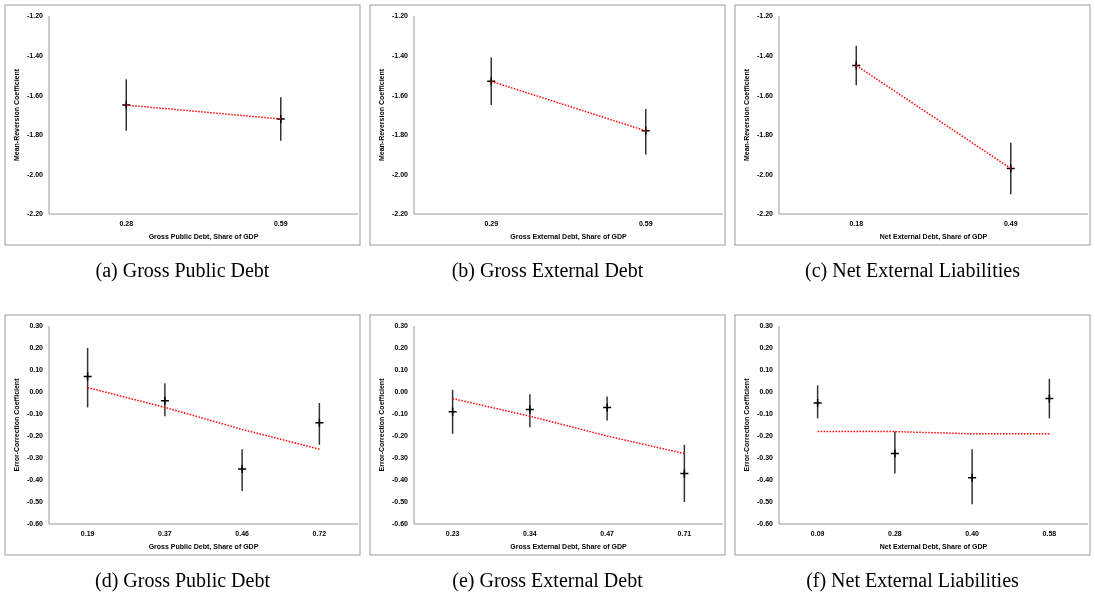 The width and height of the screenshot is (1095, 594). What do you see at coordinates (913, 580) in the screenshot?
I see `text: (f) Net External Liabilities` at bounding box center [913, 580].